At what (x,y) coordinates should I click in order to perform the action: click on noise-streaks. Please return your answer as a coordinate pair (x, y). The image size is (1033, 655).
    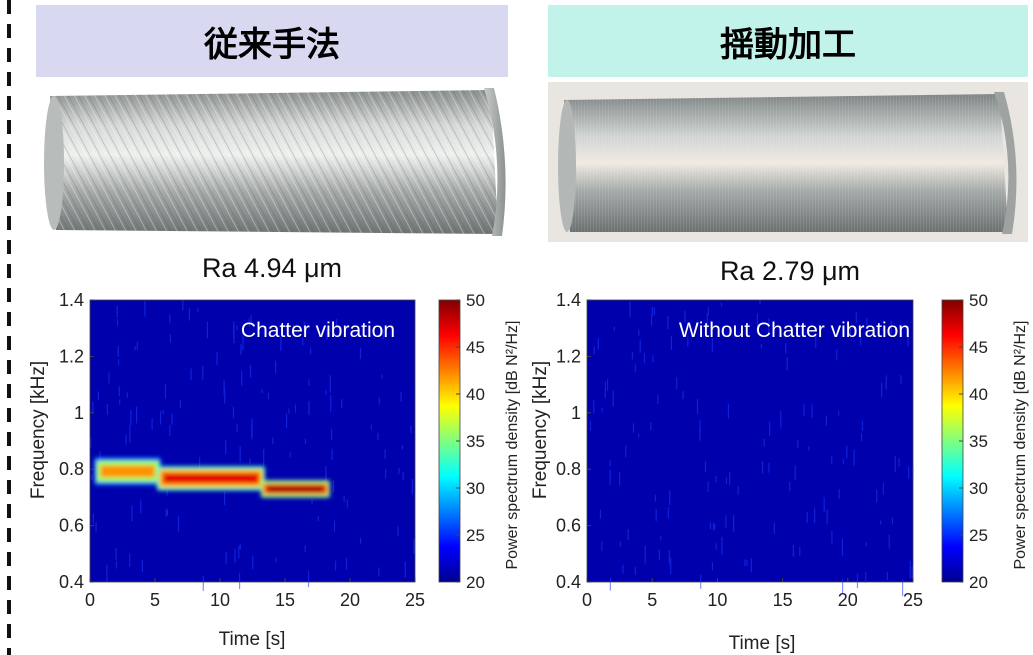
    Looking at the image, I should click on (252, 446).